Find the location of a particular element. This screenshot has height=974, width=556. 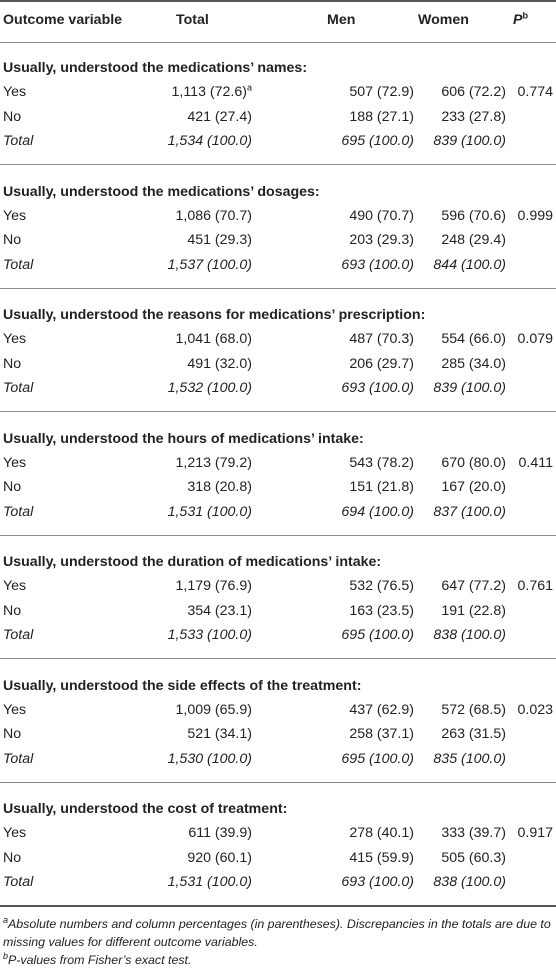

cell-value: 333 (39.7) is located at coordinates (473, 833).